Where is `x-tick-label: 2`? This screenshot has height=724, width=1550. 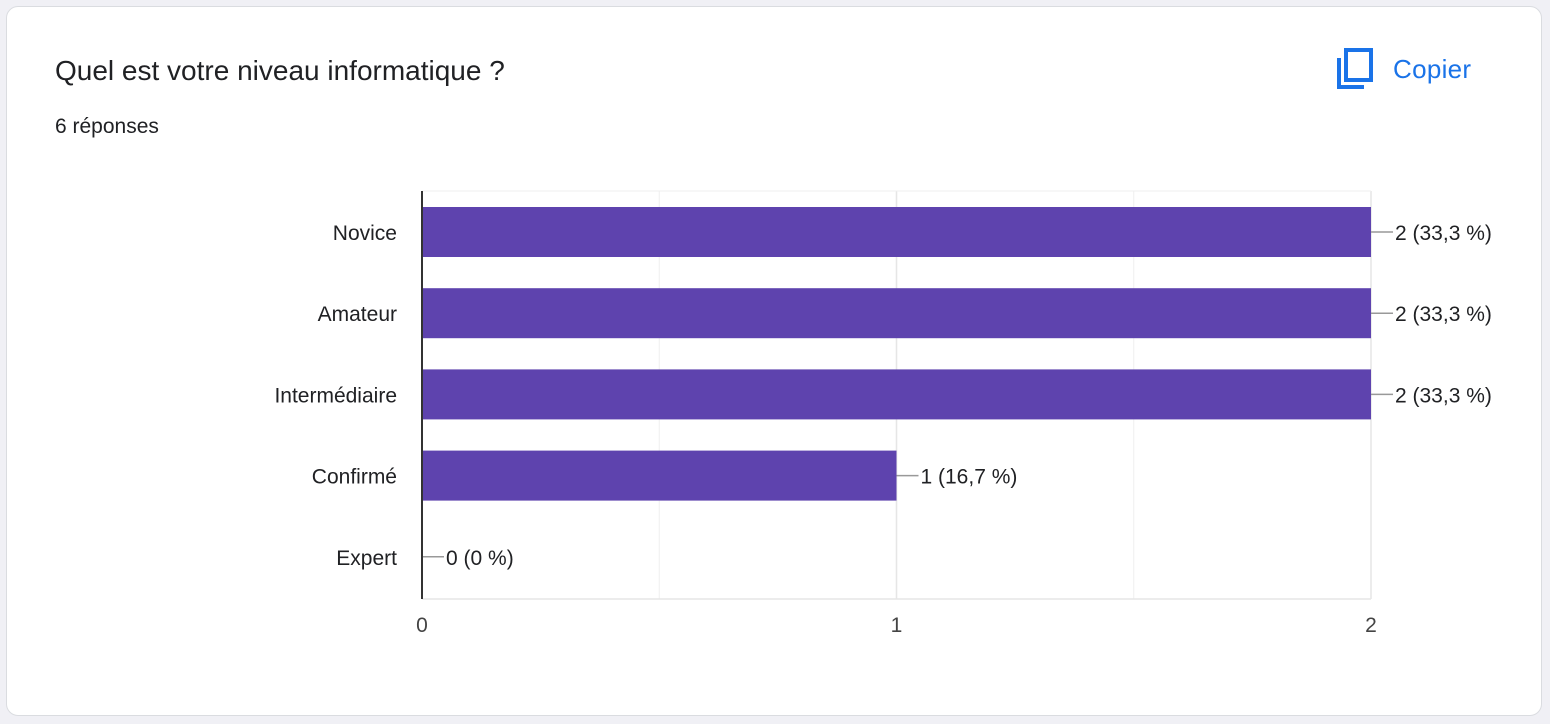 x-tick-label: 2 is located at coordinates (1371, 625).